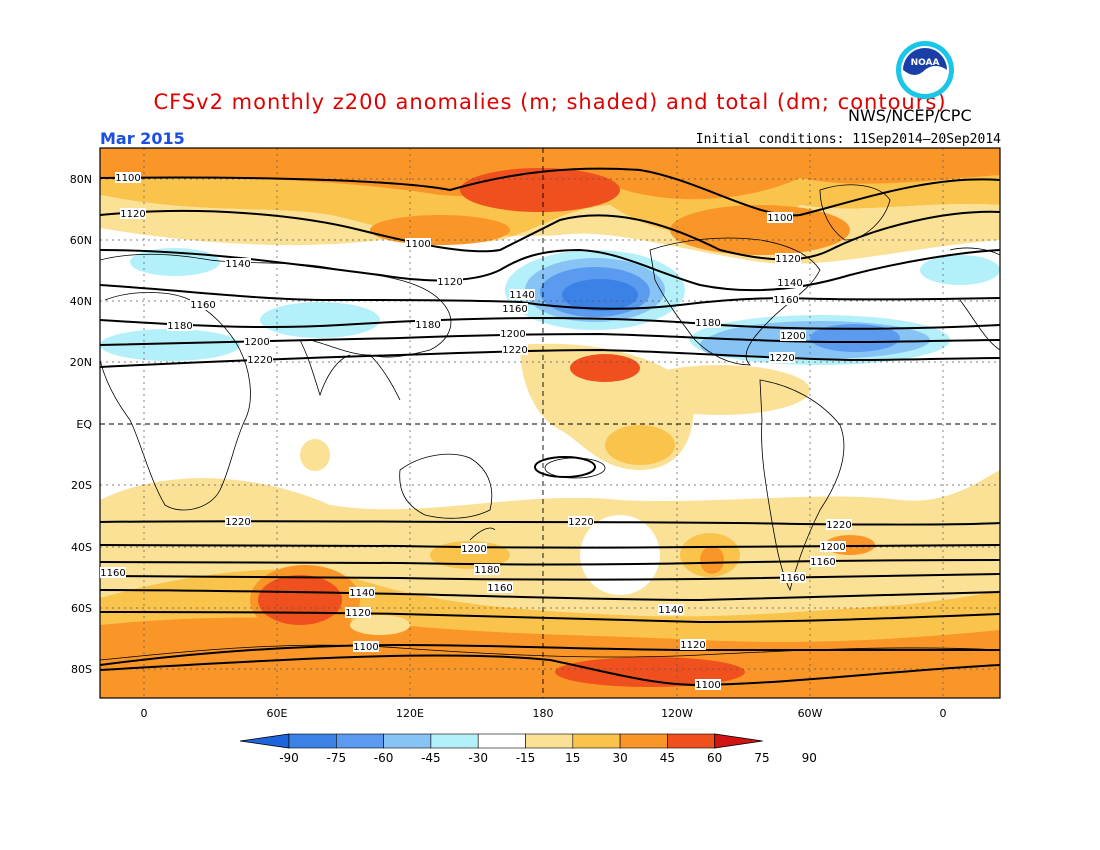  I want to click on colorbar-tick-label: 45, so click(667, 758).